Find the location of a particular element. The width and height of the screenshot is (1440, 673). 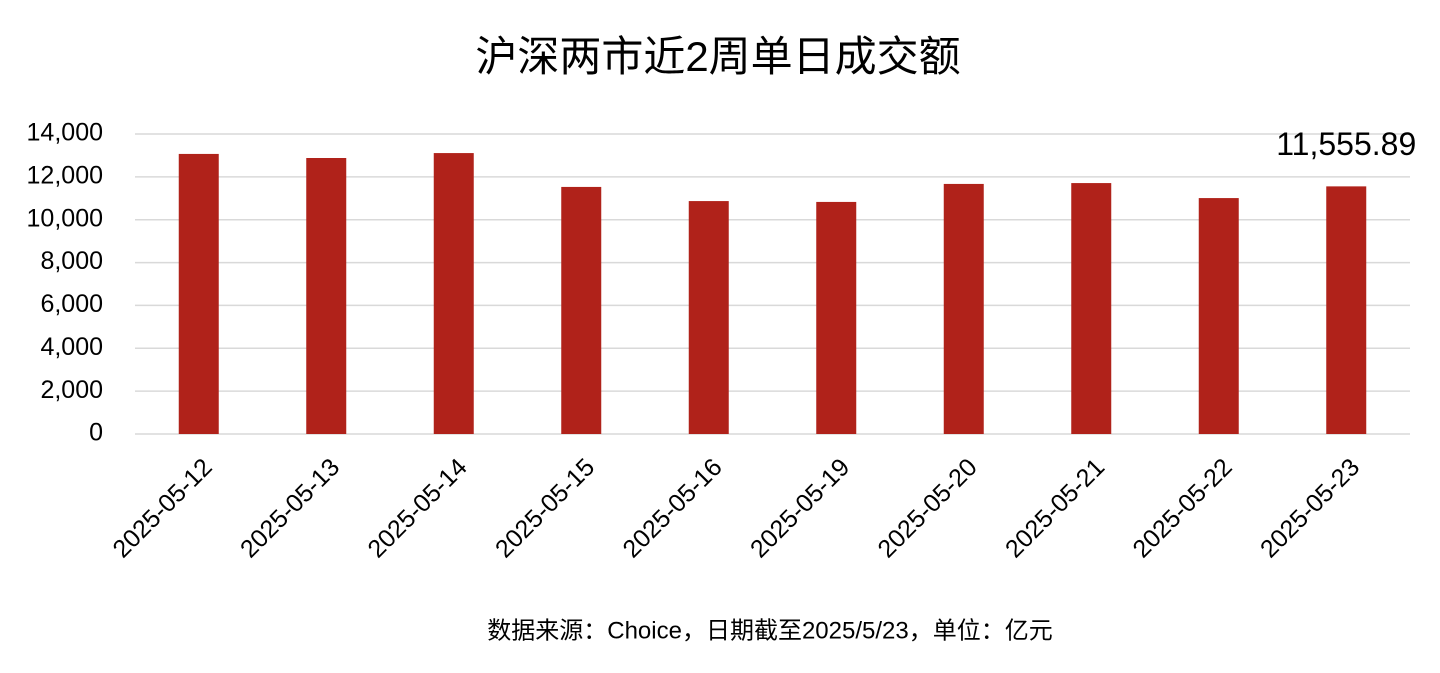

x-tick-label: 2025-05-20 is located at coordinates (927, 508).